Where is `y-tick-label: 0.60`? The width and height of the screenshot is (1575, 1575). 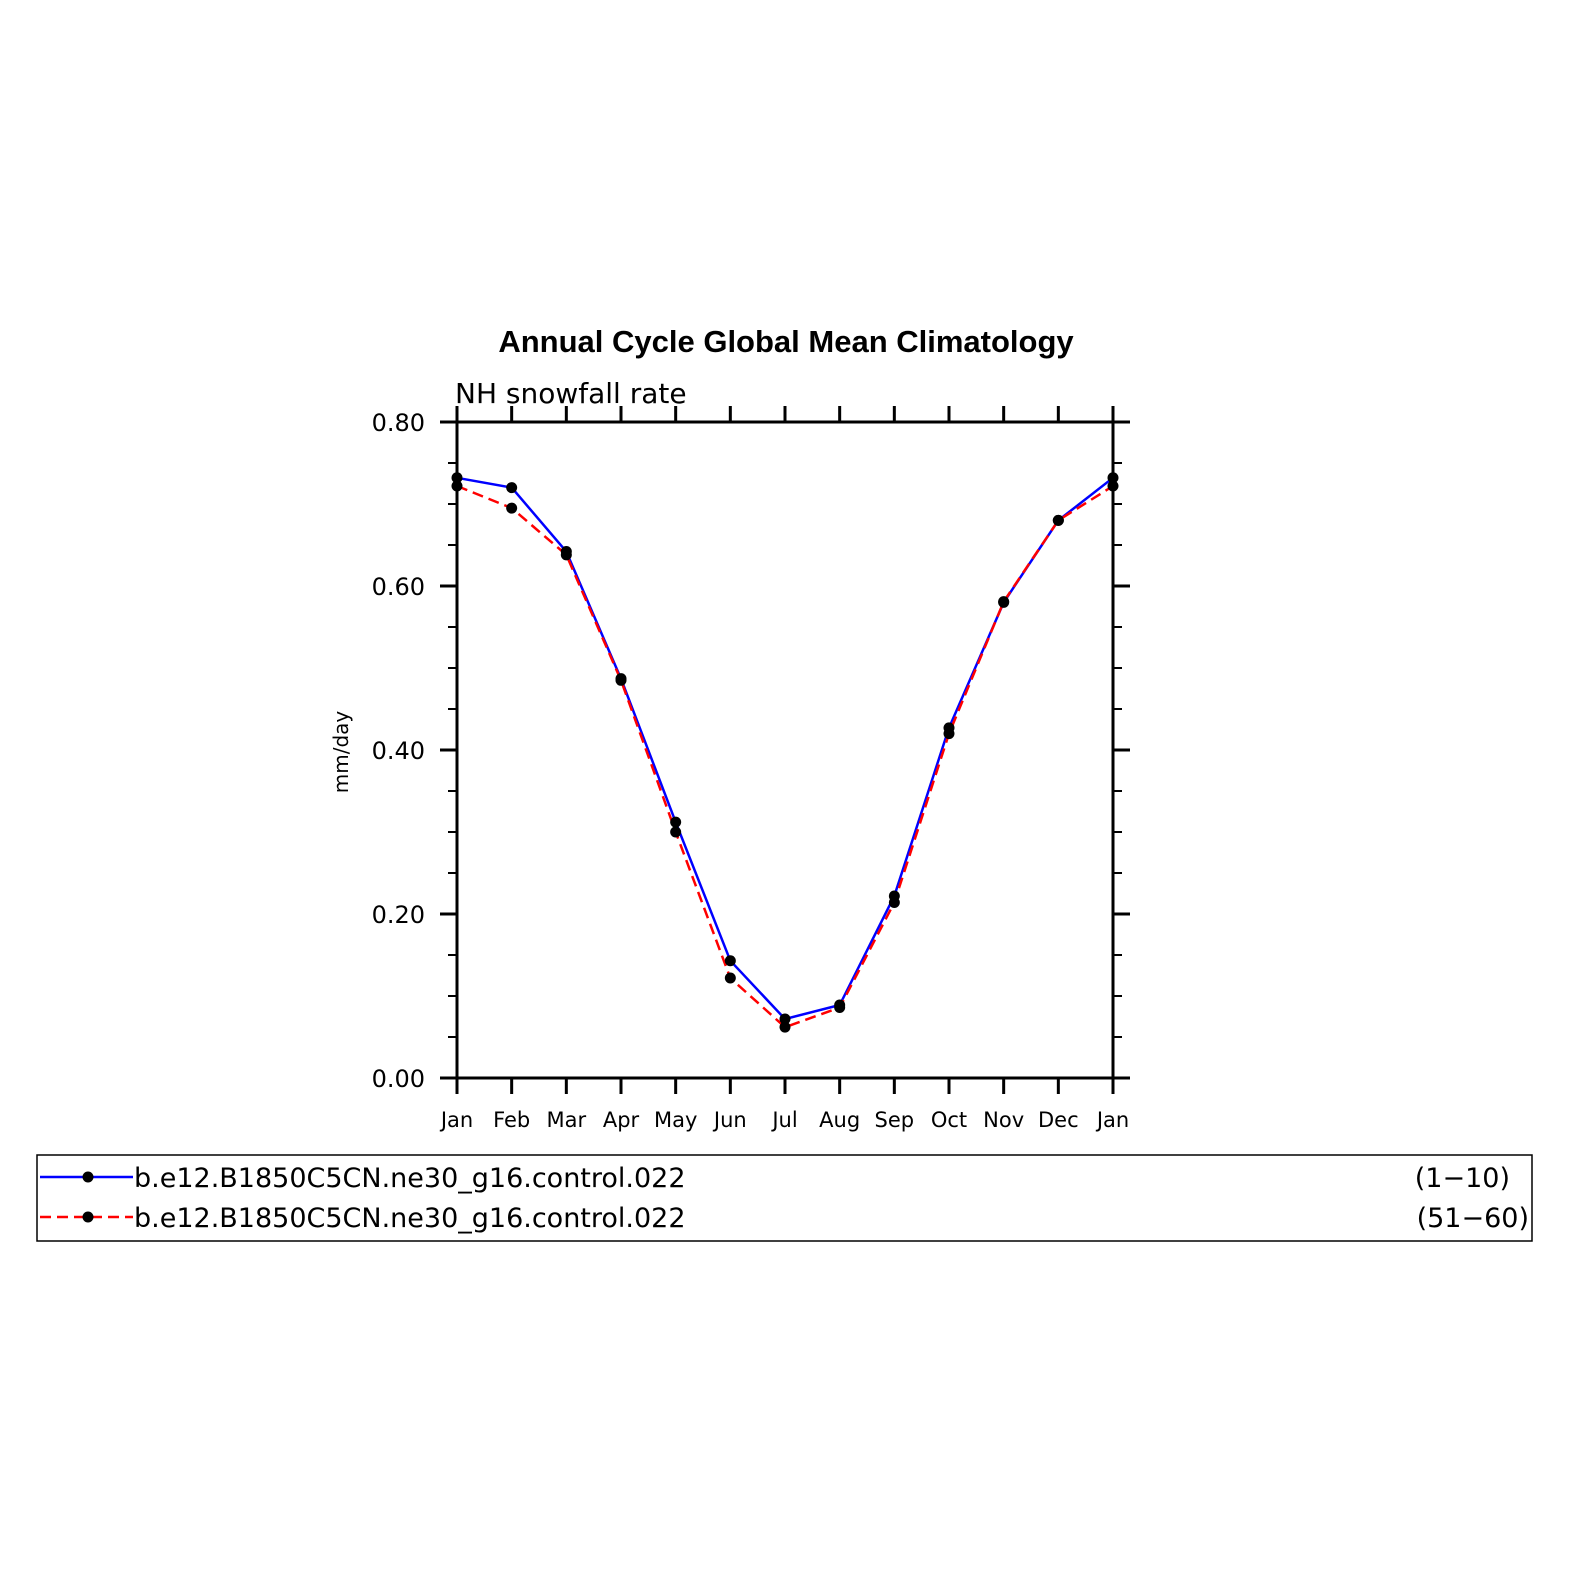
y-tick-label: 0.60 is located at coordinates (398, 587).